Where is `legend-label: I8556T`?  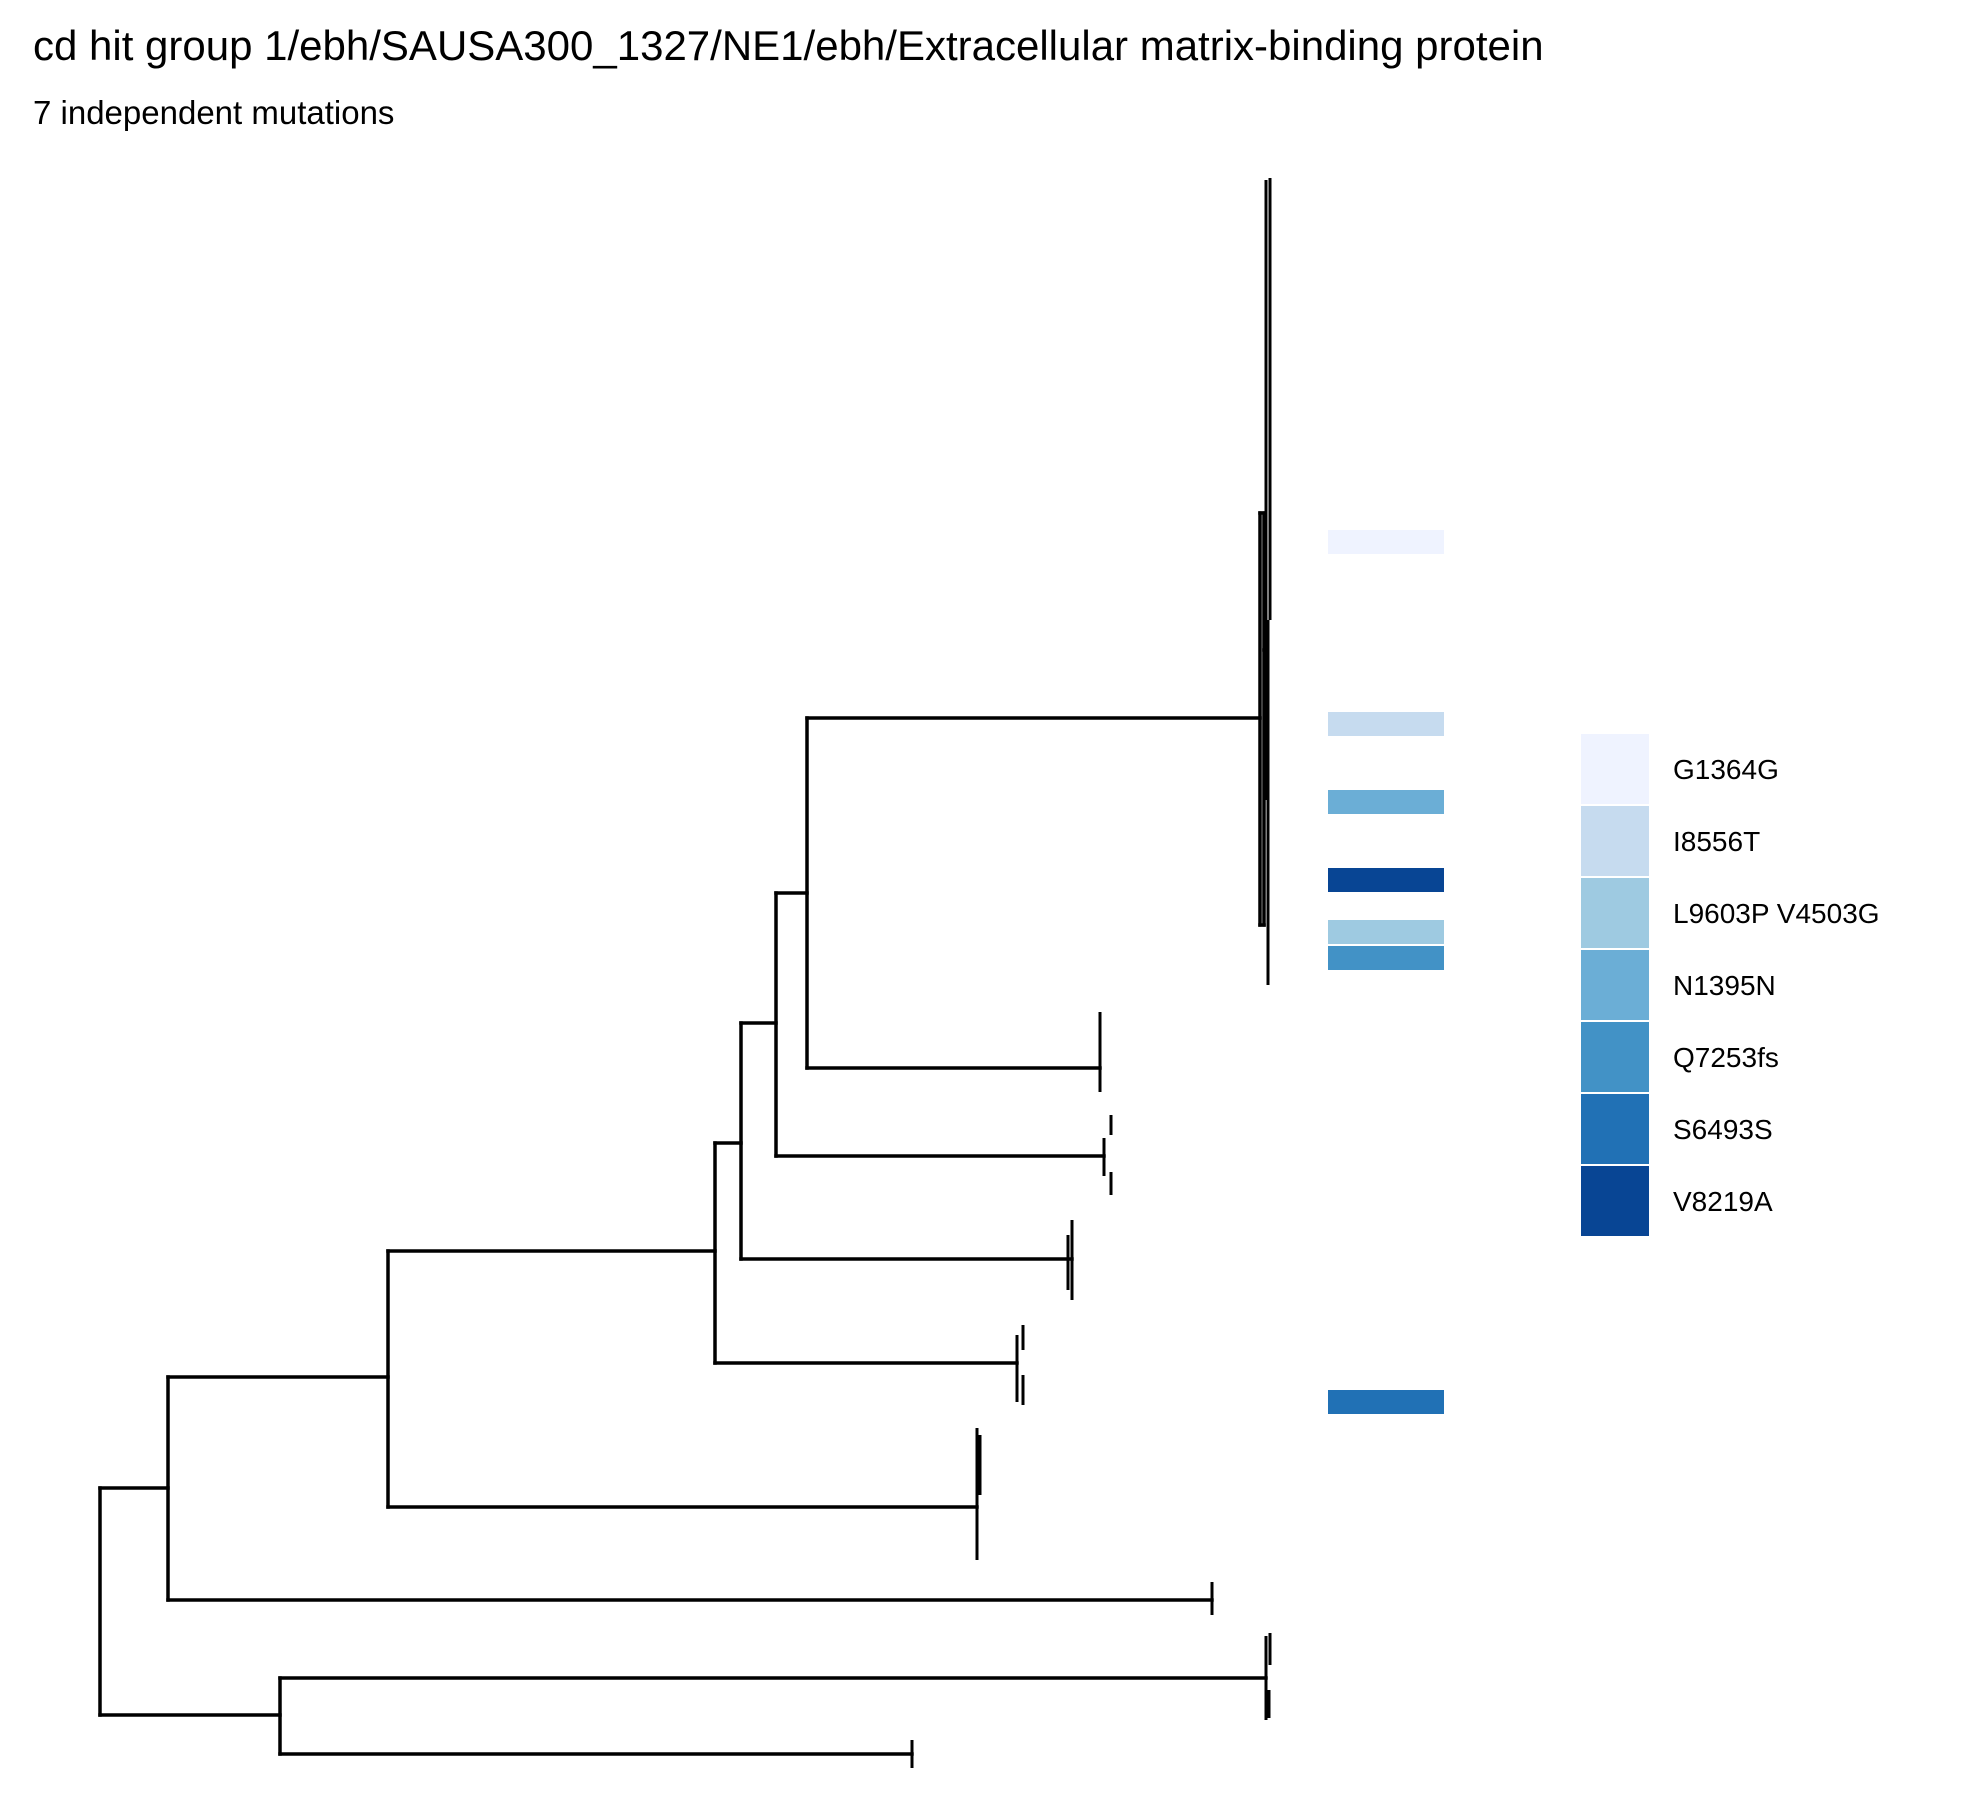
legend-label: I8556T is located at coordinates (1716, 841).